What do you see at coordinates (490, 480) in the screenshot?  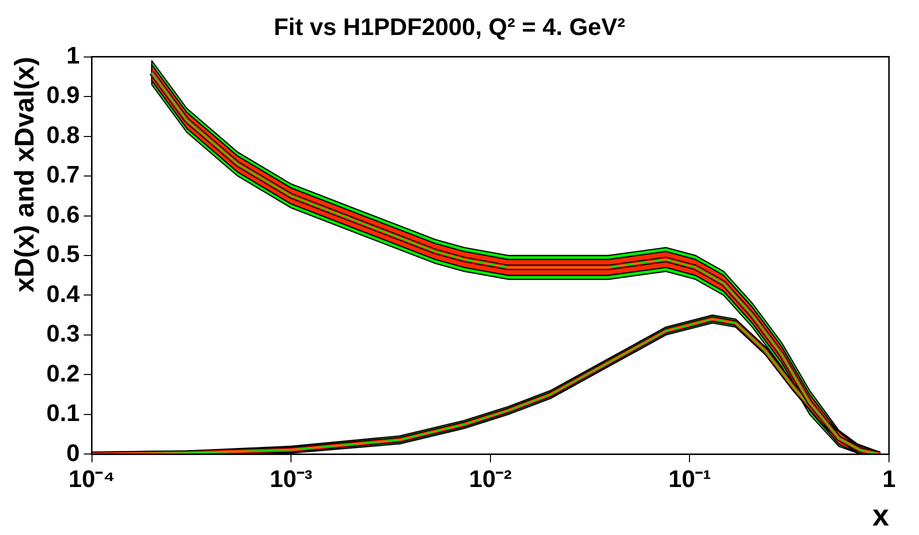 I see `x-tick-label: 10⁻²` at bounding box center [490, 480].